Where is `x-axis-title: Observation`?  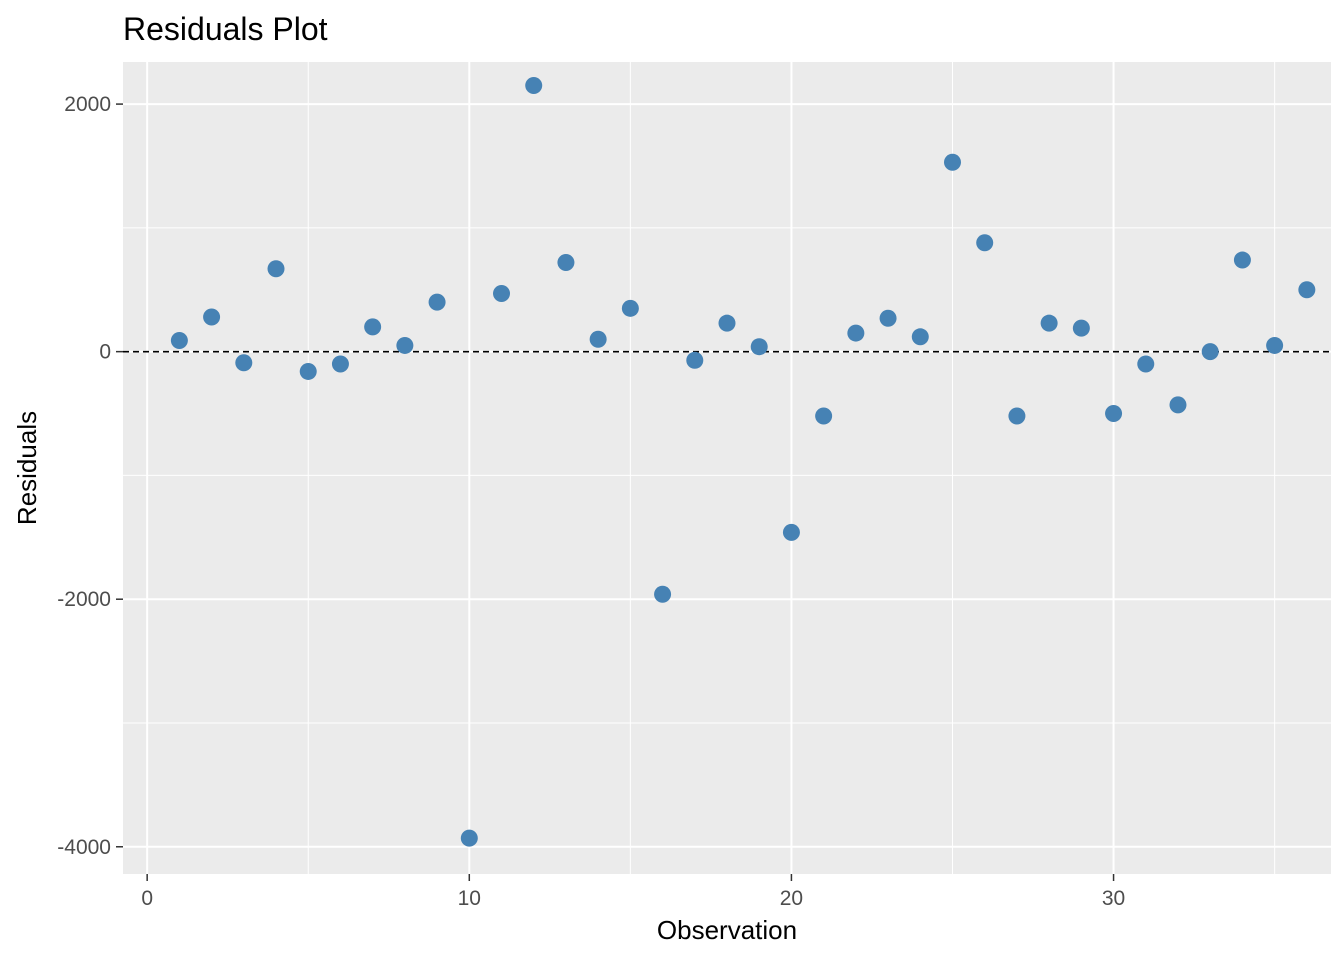 x-axis-title: Observation is located at coordinates (727, 930).